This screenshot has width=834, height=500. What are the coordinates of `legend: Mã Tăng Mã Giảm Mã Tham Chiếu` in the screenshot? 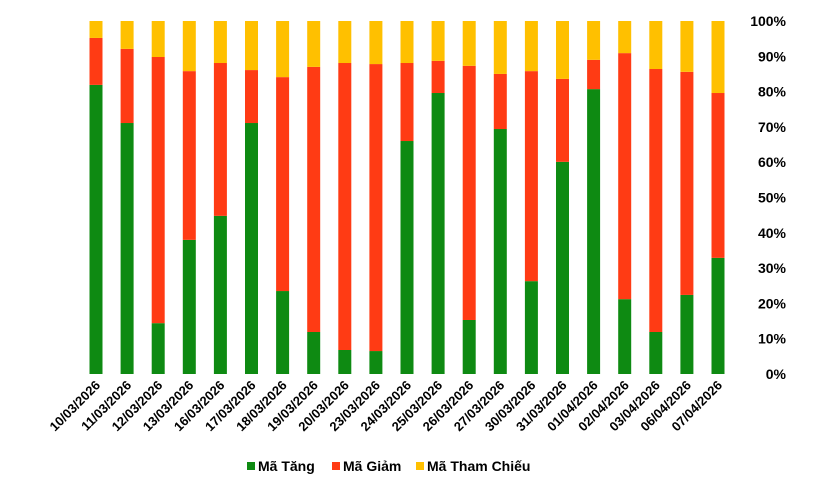 It's located at (388, 466).